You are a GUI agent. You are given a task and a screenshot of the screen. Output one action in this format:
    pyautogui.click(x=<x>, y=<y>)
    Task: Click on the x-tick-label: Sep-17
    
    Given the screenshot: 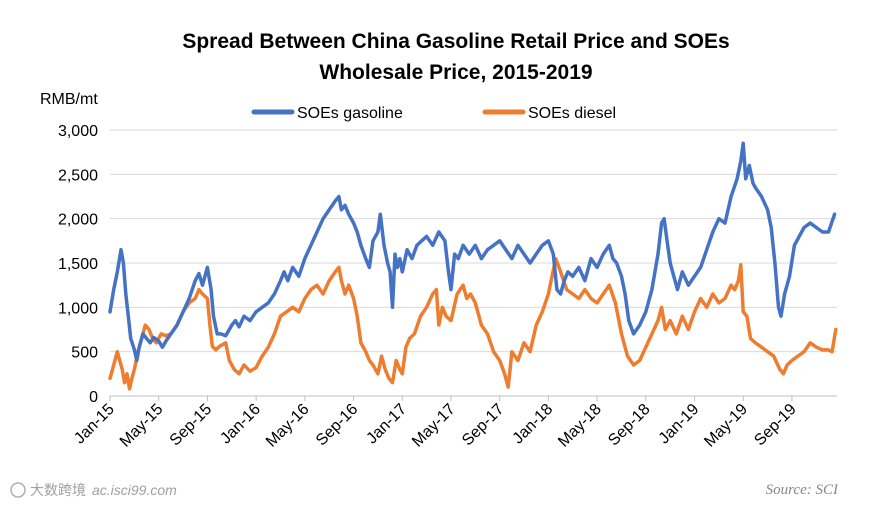 What is the action you would take?
    pyautogui.click(x=483, y=425)
    